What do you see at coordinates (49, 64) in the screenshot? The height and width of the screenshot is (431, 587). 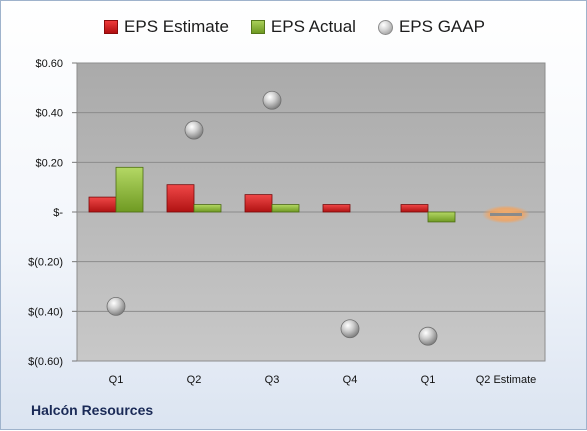 I see `y-tick-label: $0.60` at bounding box center [49, 64].